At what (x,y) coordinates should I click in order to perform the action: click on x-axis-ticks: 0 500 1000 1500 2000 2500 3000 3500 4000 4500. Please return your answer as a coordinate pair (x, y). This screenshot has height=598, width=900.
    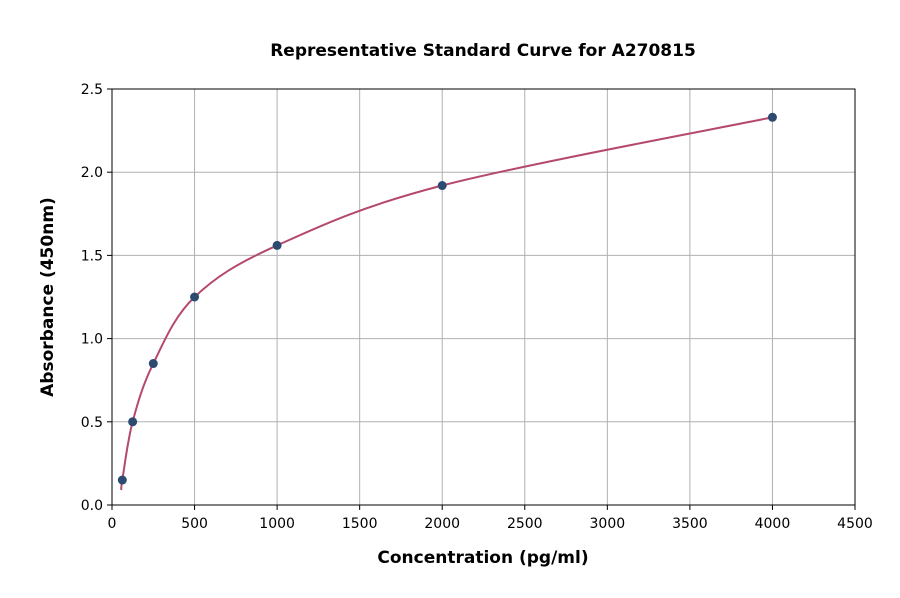
    Looking at the image, I should click on (490, 518).